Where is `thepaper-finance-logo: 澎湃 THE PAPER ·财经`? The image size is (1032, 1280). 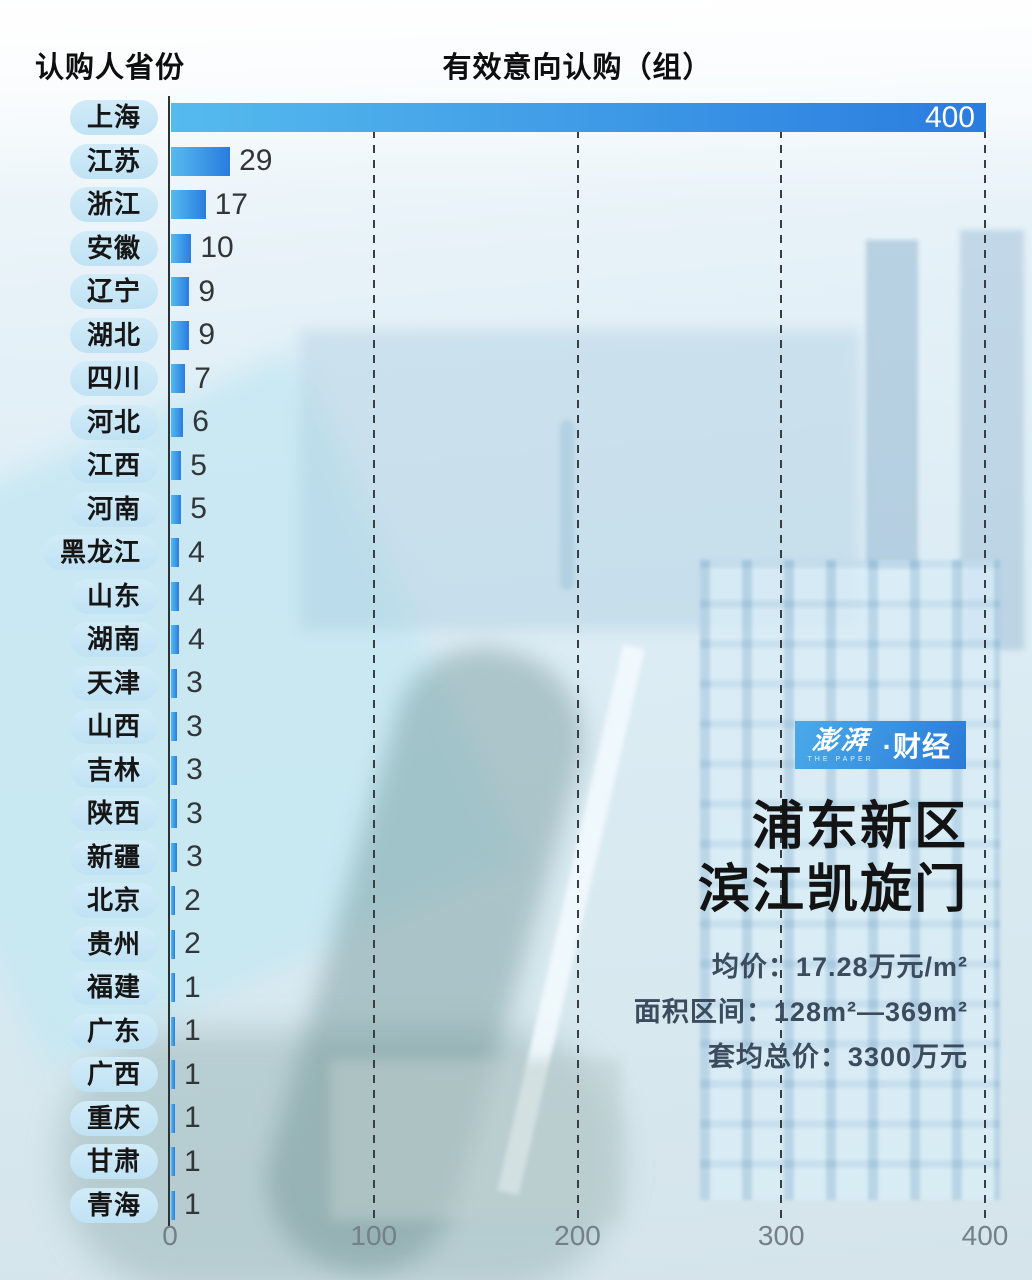 thepaper-finance-logo: 澎湃 THE PAPER ·财经 is located at coordinates (880, 745).